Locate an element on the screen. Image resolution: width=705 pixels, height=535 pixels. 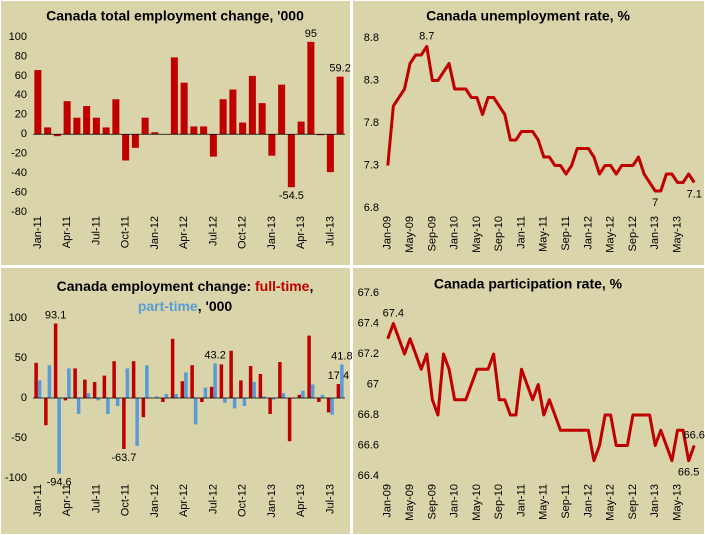
x-tick-label: Oct-11 is located at coordinates (126, 500).